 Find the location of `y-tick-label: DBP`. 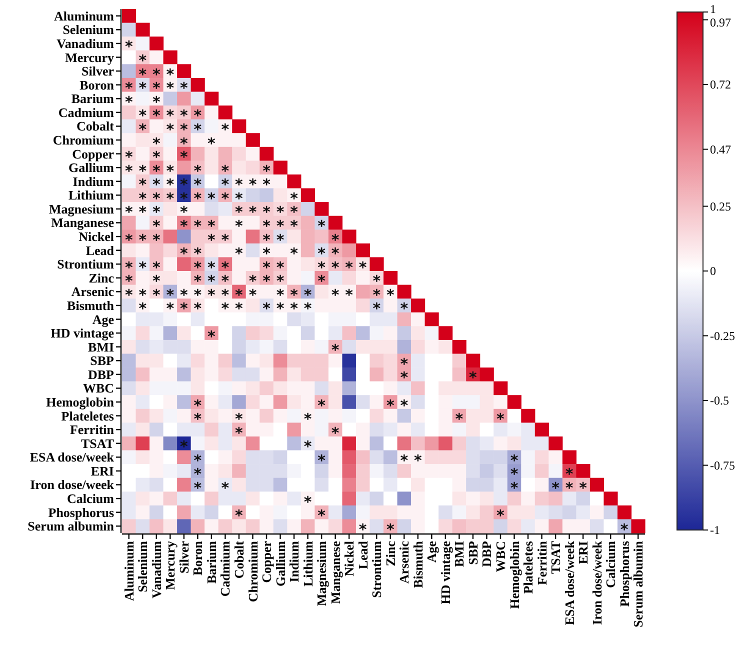

y-tick-label: DBP is located at coordinates (101, 374).